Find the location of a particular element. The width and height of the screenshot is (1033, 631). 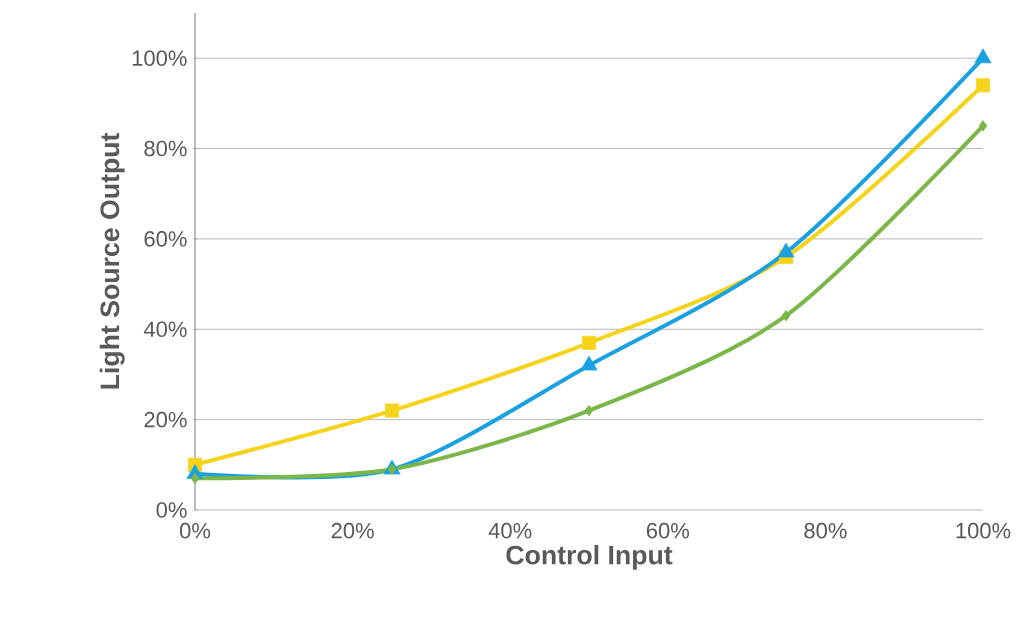

x-tick-label: 20% is located at coordinates (352, 530).